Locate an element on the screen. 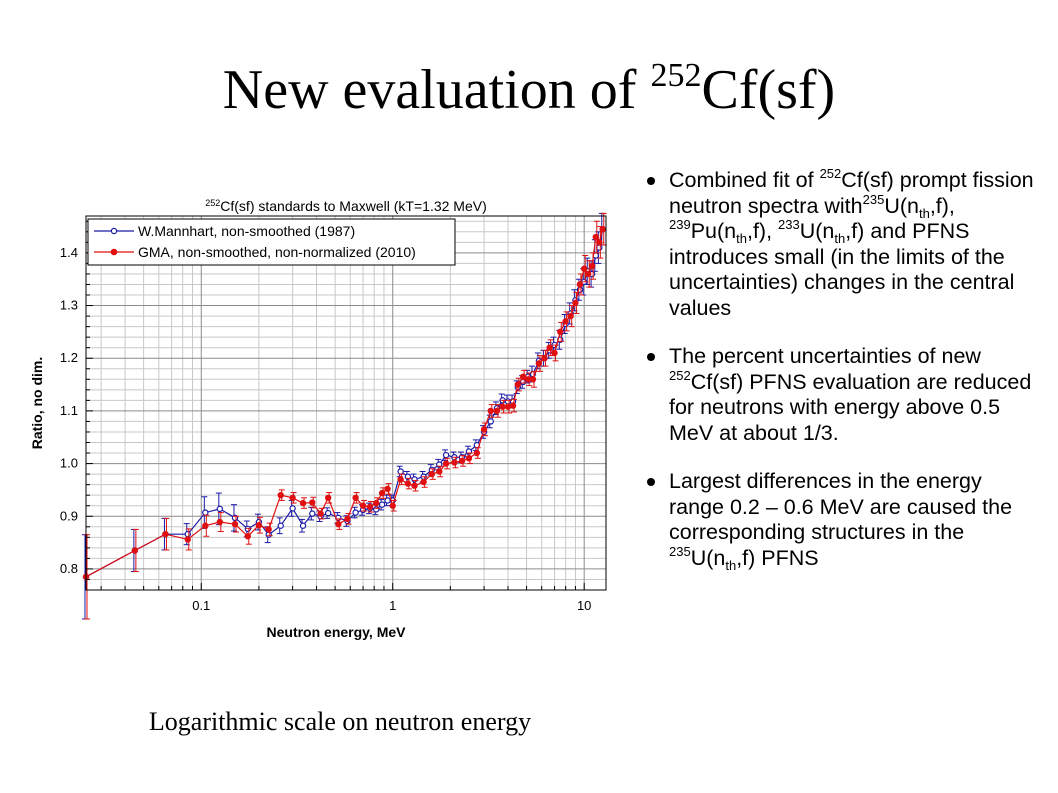 The height and width of the screenshot is (793, 1058). legend-label: W.Mannhart, non-smoothed (1987) is located at coordinates (246, 231).